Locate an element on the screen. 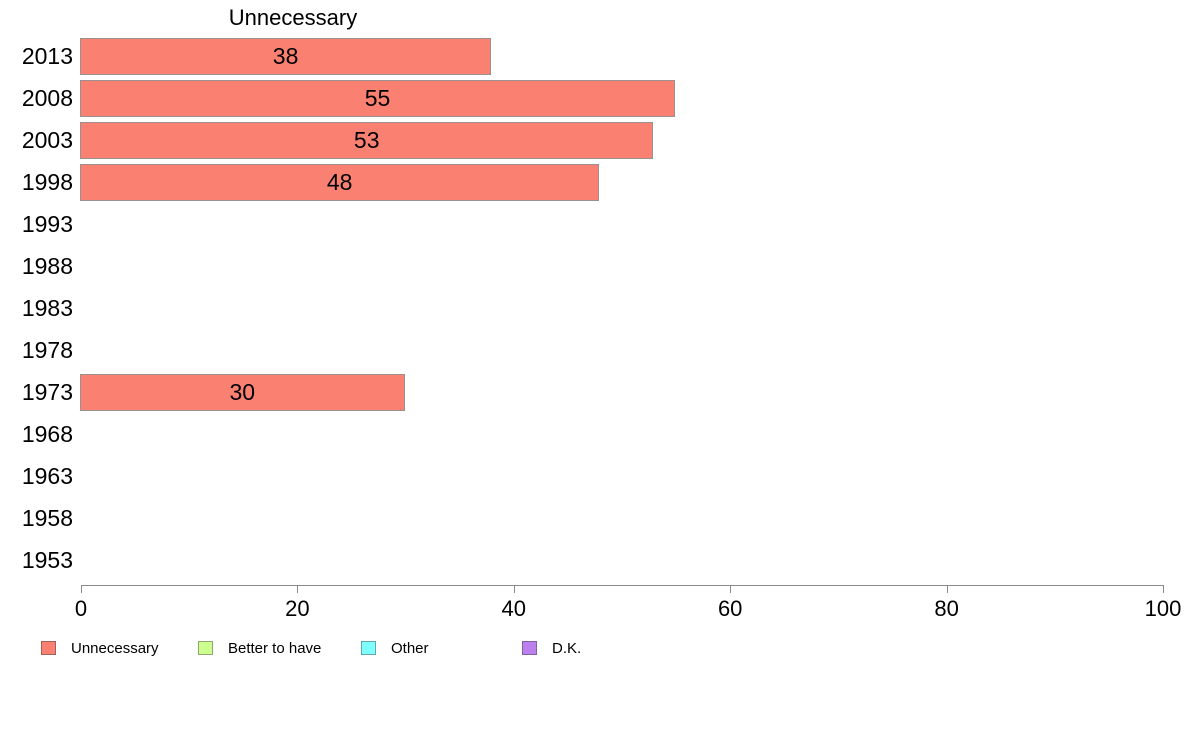  legend-item: Other is located at coordinates (395, 648).